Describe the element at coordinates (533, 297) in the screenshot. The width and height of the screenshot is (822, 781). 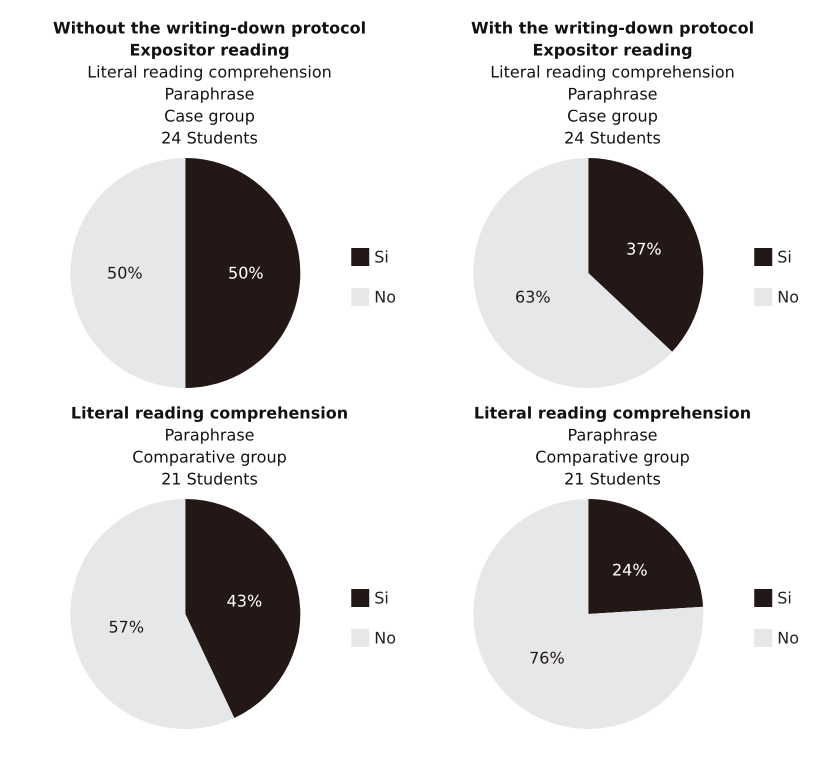
I see `data-label: 63%` at that location.